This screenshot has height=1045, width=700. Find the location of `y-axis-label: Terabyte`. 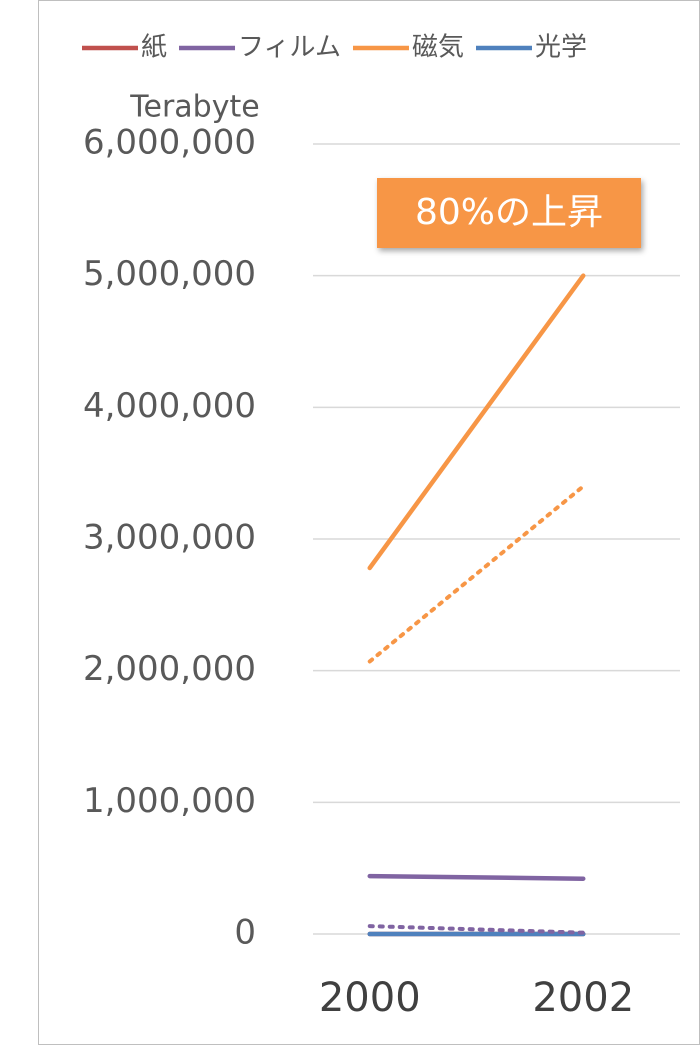

y-axis-label: Terabyte is located at coordinates (194, 107).